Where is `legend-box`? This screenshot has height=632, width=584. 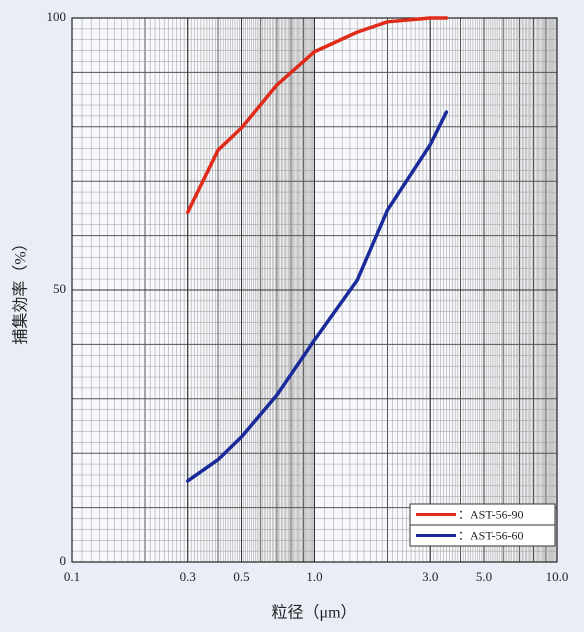
legend-box is located at coordinates (482, 535).